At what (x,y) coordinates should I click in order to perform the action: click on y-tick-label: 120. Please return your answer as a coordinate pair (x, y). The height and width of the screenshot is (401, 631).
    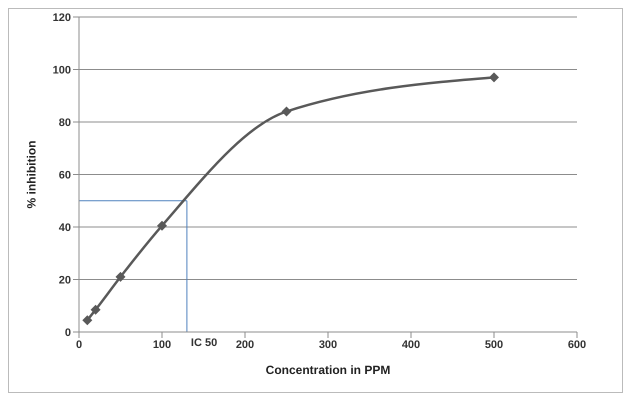
    Looking at the image, I should click on (61, 18).